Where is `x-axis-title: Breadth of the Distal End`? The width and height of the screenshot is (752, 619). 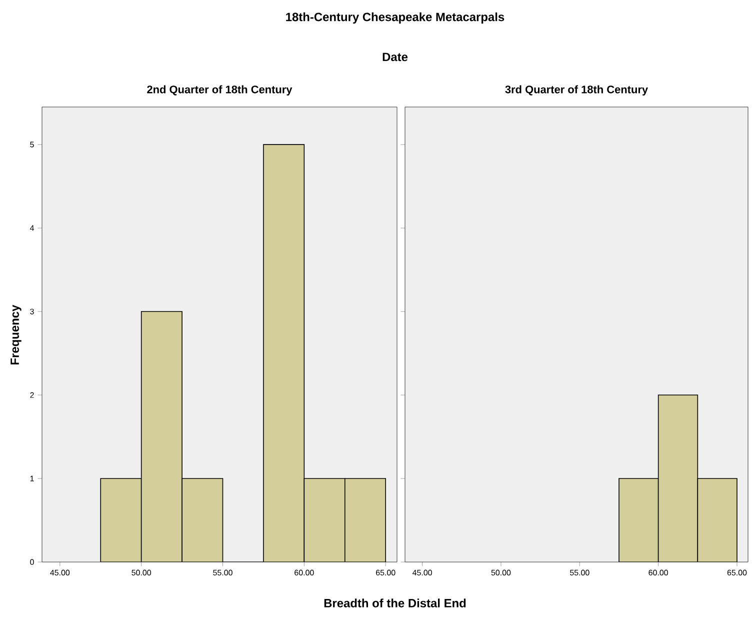
x-axis-title: Breadth of the Distal End is located at coordinates (395, 603).